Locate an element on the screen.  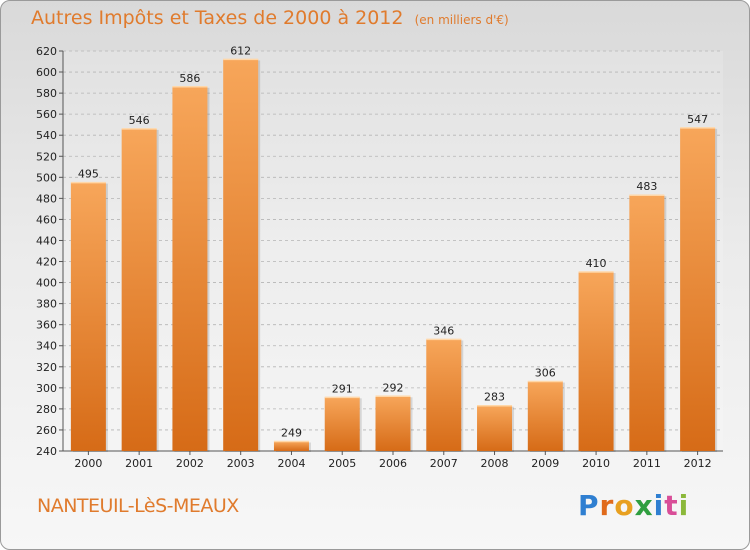
data-label: 283 is located at coordinates (494, 397).